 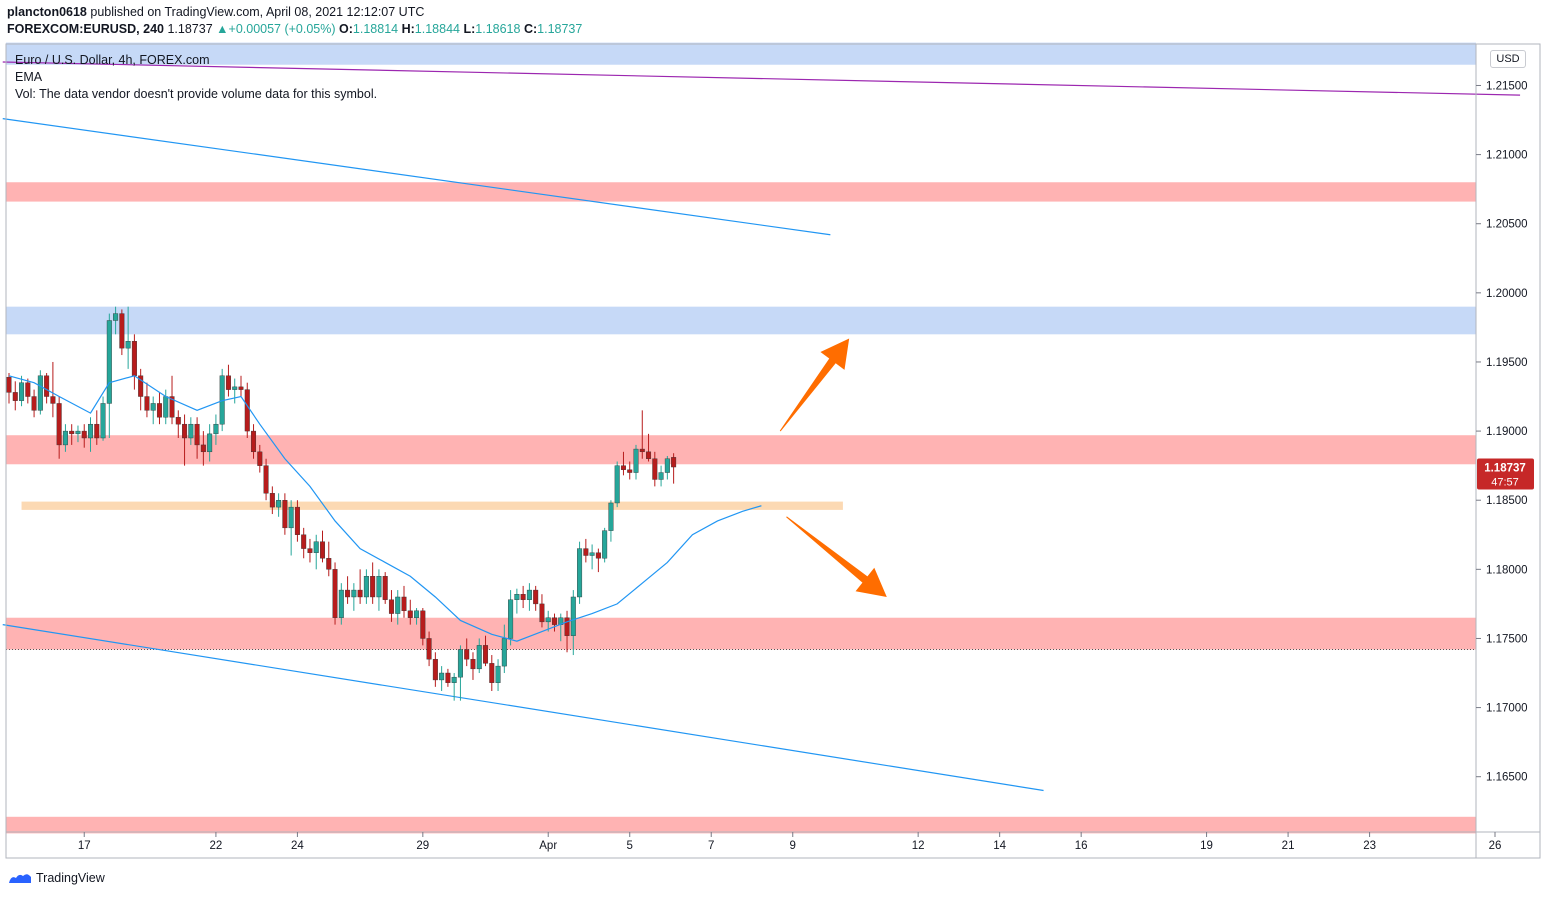 I want to click on time-tick-label: 24, so click(x=297, y=846).